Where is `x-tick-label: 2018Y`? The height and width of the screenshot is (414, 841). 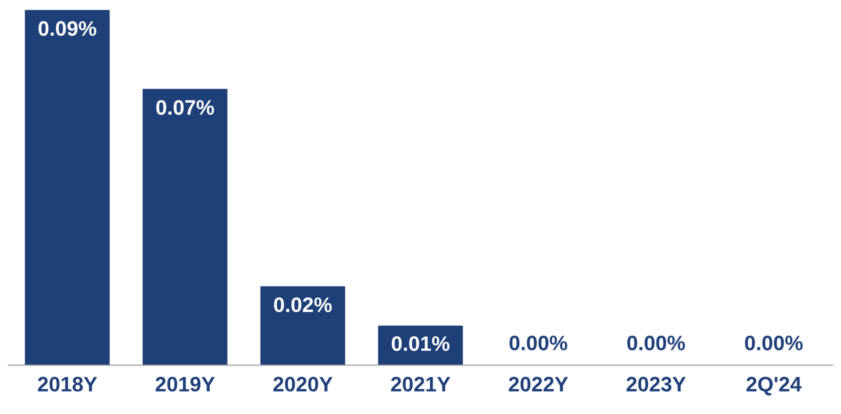
x-tick-label: 2018Y is located at coordinates (68, 384).